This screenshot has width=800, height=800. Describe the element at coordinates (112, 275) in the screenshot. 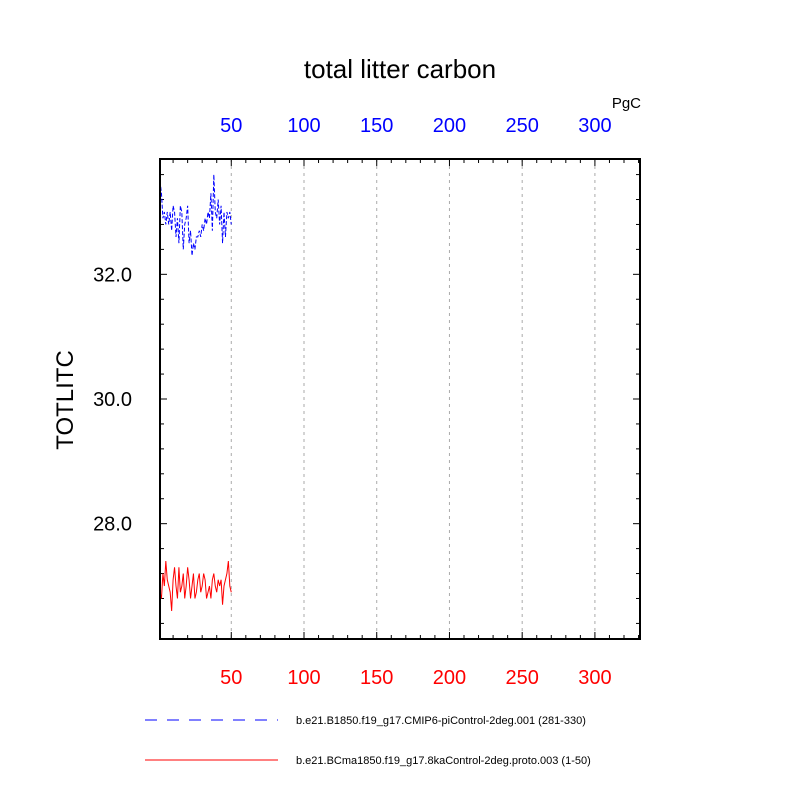

I see `y-tick-label: 32.0` at that location.